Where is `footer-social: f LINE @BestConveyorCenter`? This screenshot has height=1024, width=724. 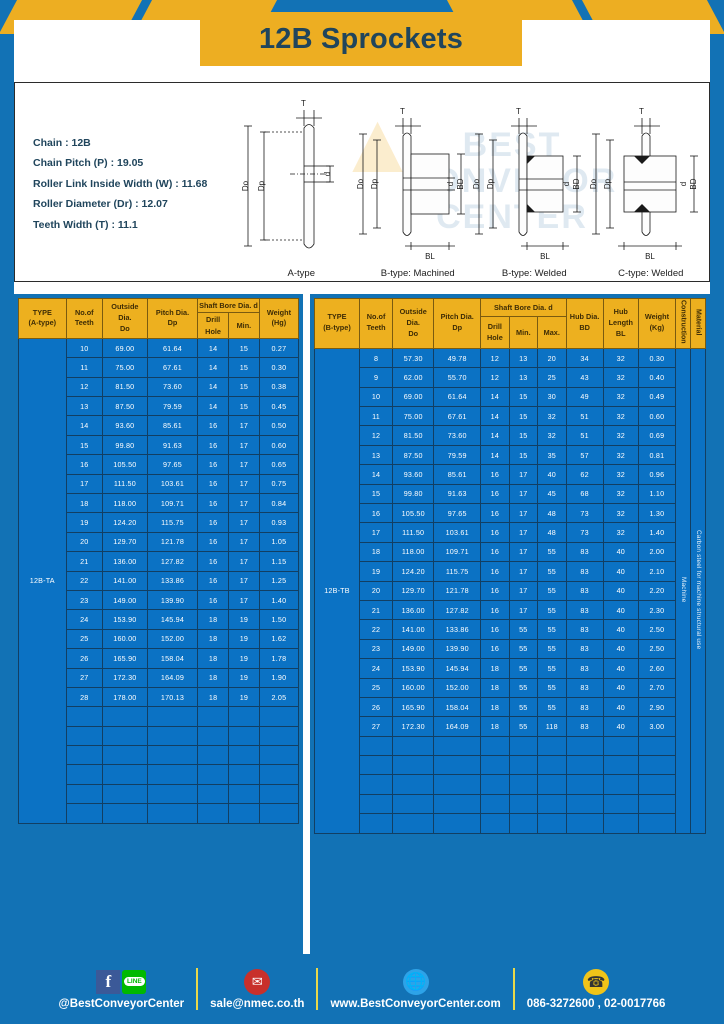
footer-social: f LINE @BestConveyorCenter is located at coordinates (122, 989).